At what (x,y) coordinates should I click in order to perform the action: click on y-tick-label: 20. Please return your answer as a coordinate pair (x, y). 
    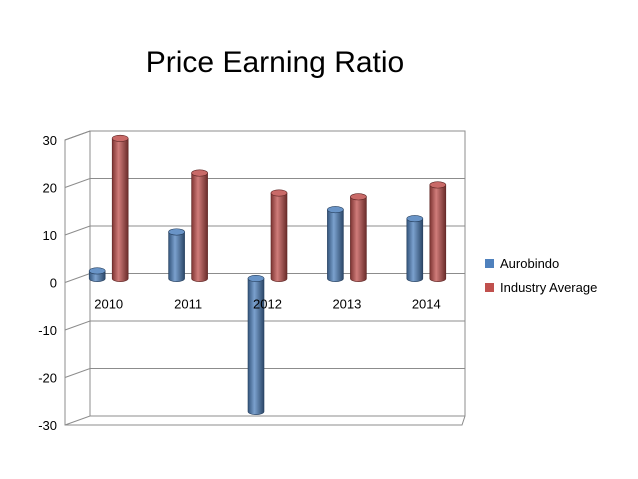
    Looking at the image, I should click on (50, 188).